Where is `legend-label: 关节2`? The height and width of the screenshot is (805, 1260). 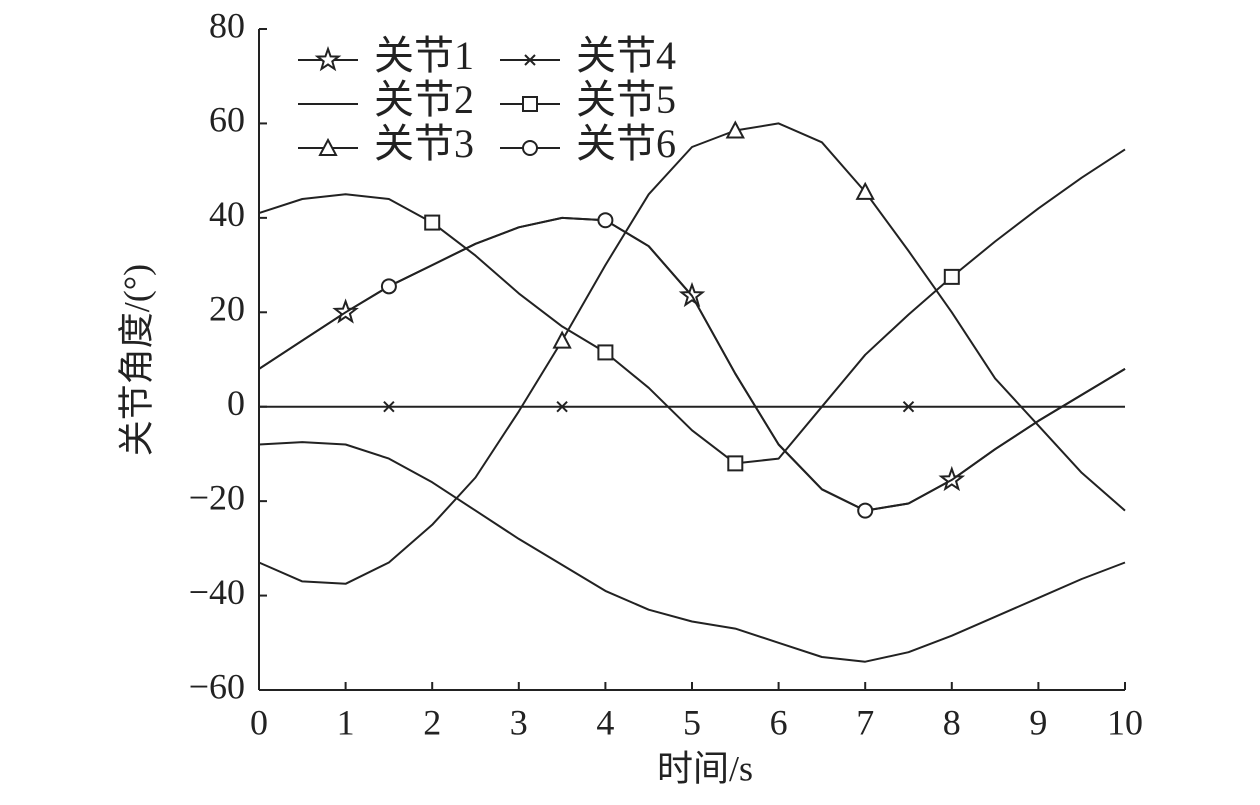
legend-label: 关节2 is located at coordinates (424, 99).